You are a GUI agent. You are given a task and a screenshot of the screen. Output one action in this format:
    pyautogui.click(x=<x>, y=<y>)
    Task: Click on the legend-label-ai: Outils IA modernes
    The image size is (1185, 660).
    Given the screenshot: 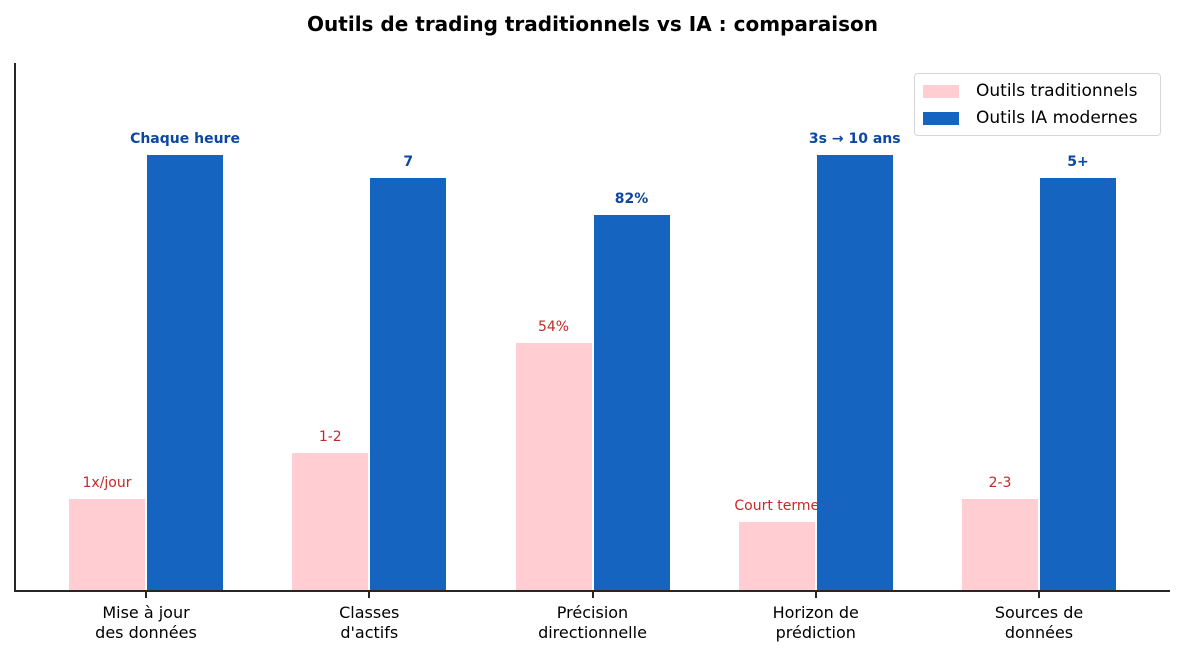 What is the action you would take?
    pyautogui.click(x=1057, y=118)
    